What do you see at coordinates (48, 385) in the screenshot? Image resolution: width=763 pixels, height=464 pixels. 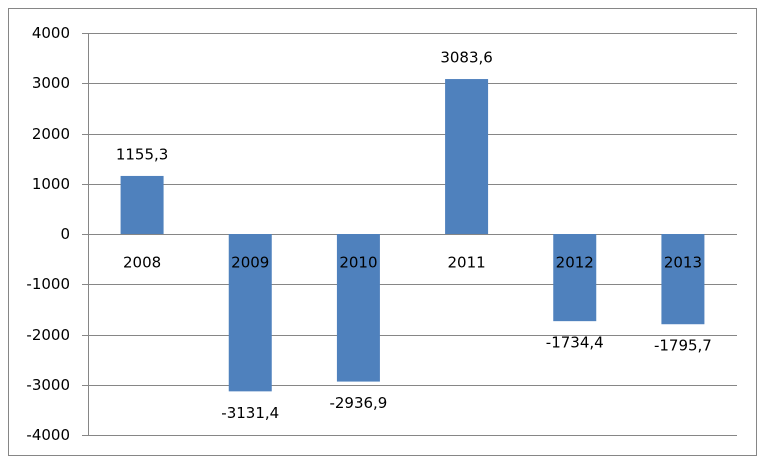 I see `y-tick-label: -3000` at bounding box center [48, 385].